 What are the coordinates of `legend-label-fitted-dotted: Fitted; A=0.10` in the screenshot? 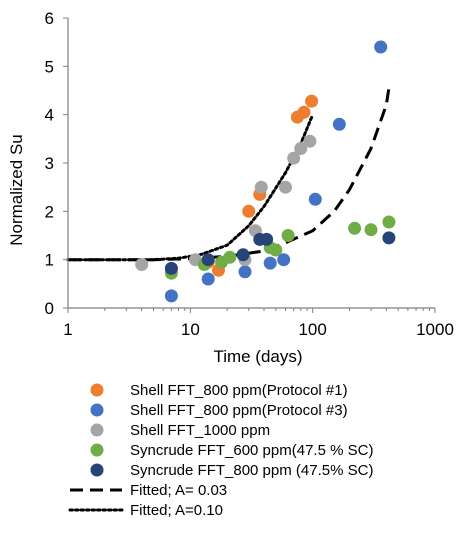 It's located at (176, 510).